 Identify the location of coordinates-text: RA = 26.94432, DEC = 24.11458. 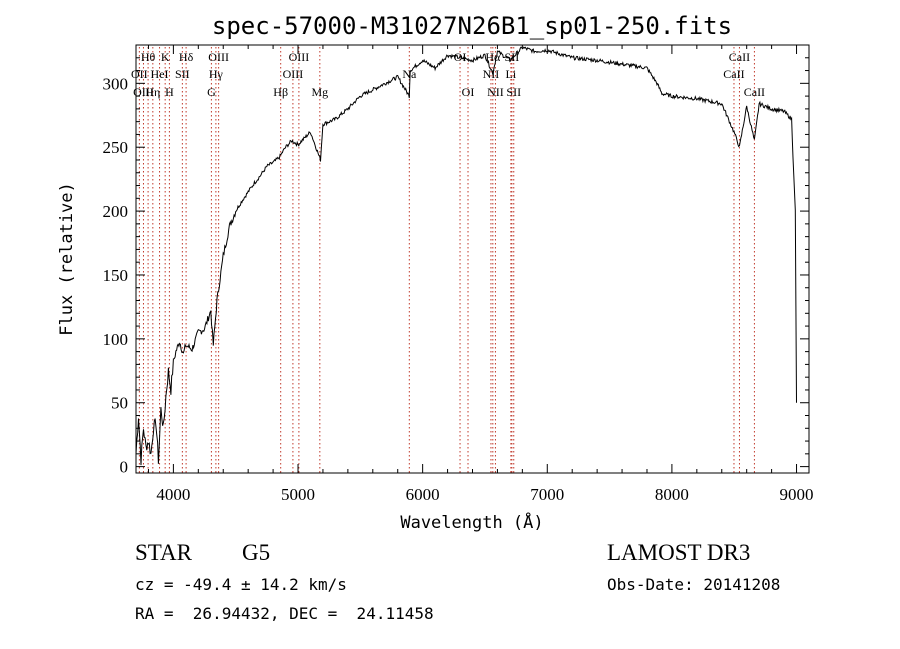
(284, 613).